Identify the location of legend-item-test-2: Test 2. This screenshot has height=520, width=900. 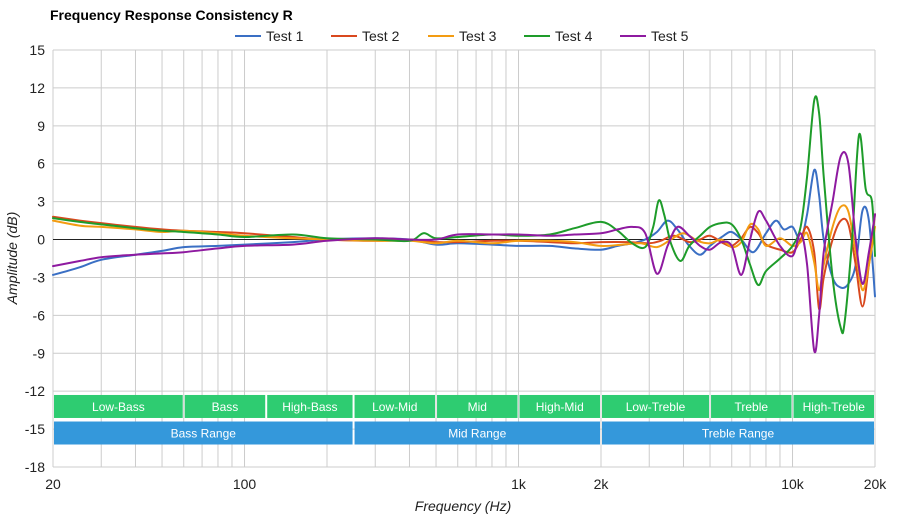
(365, 36).